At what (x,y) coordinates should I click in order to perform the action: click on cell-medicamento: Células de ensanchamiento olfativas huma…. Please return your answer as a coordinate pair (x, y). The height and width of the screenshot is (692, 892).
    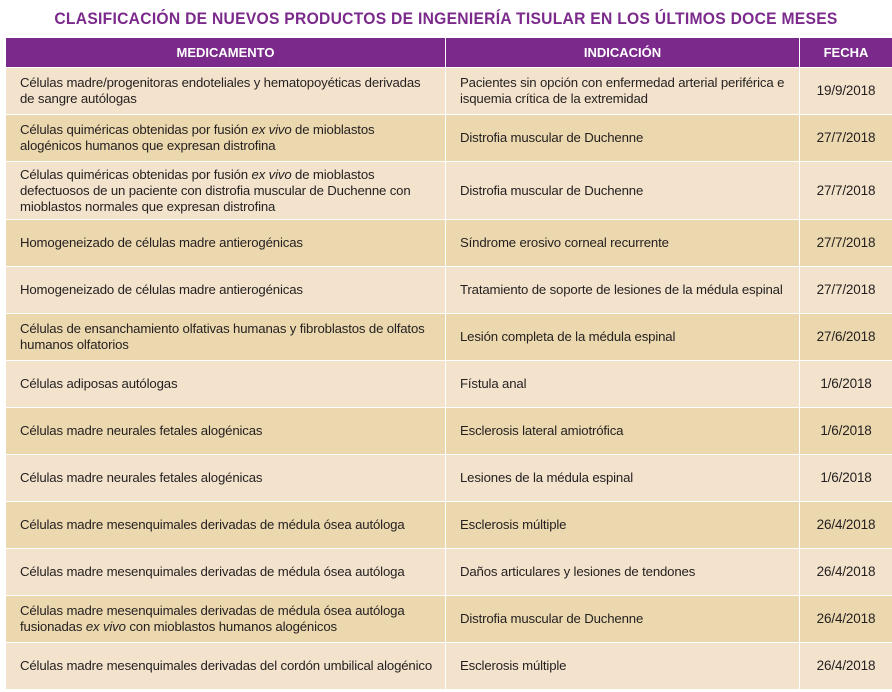
    Looking at the image, I should click on (226, 336).